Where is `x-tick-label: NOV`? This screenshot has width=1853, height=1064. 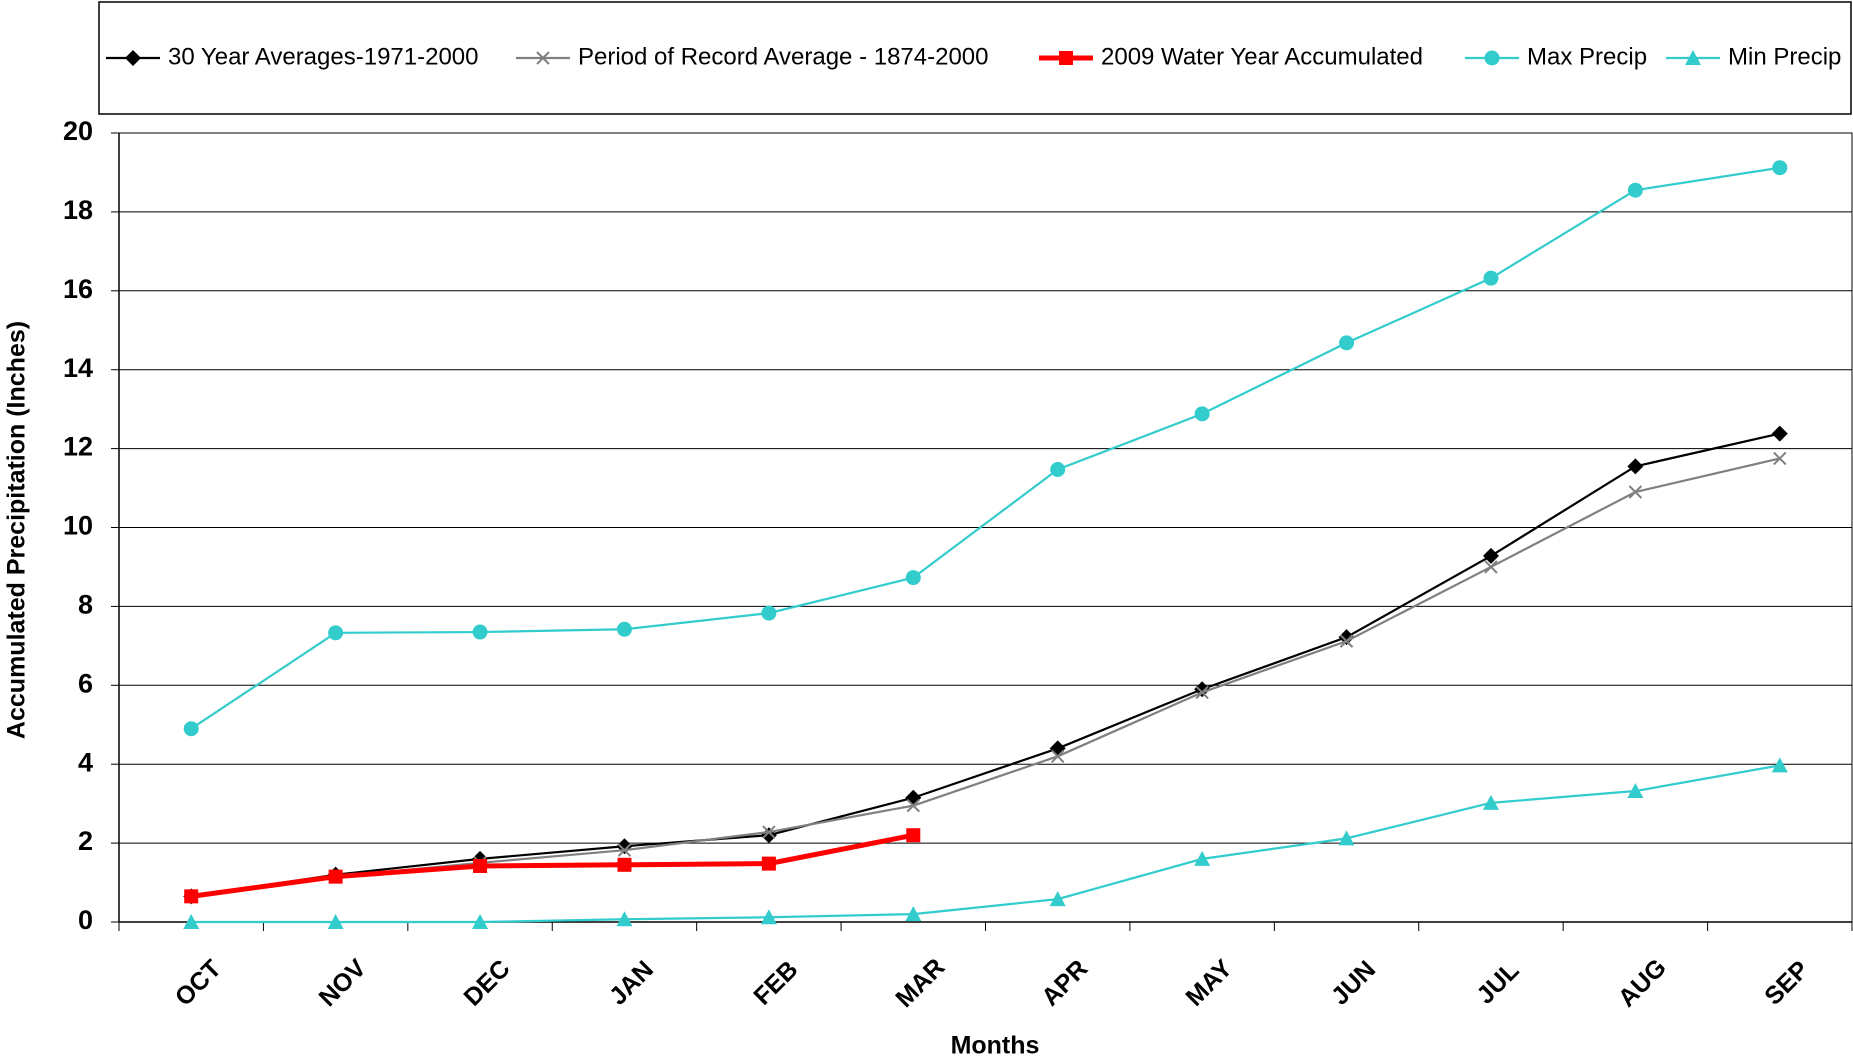 x-tick-label: NOV is located at coordinates (343, 983).